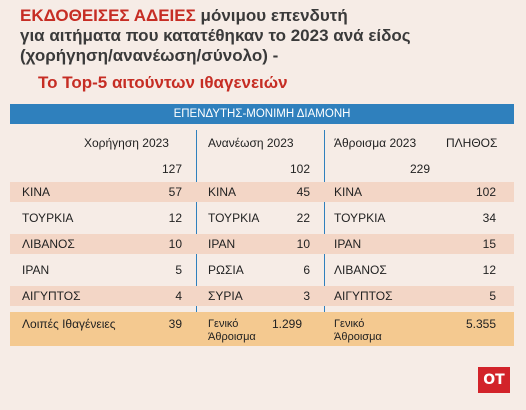 This screenshot has width=526, height=410. Describe the element at coordinates (489, 244) in the screenshot. I see `row3-sum-value: 15` at that location.